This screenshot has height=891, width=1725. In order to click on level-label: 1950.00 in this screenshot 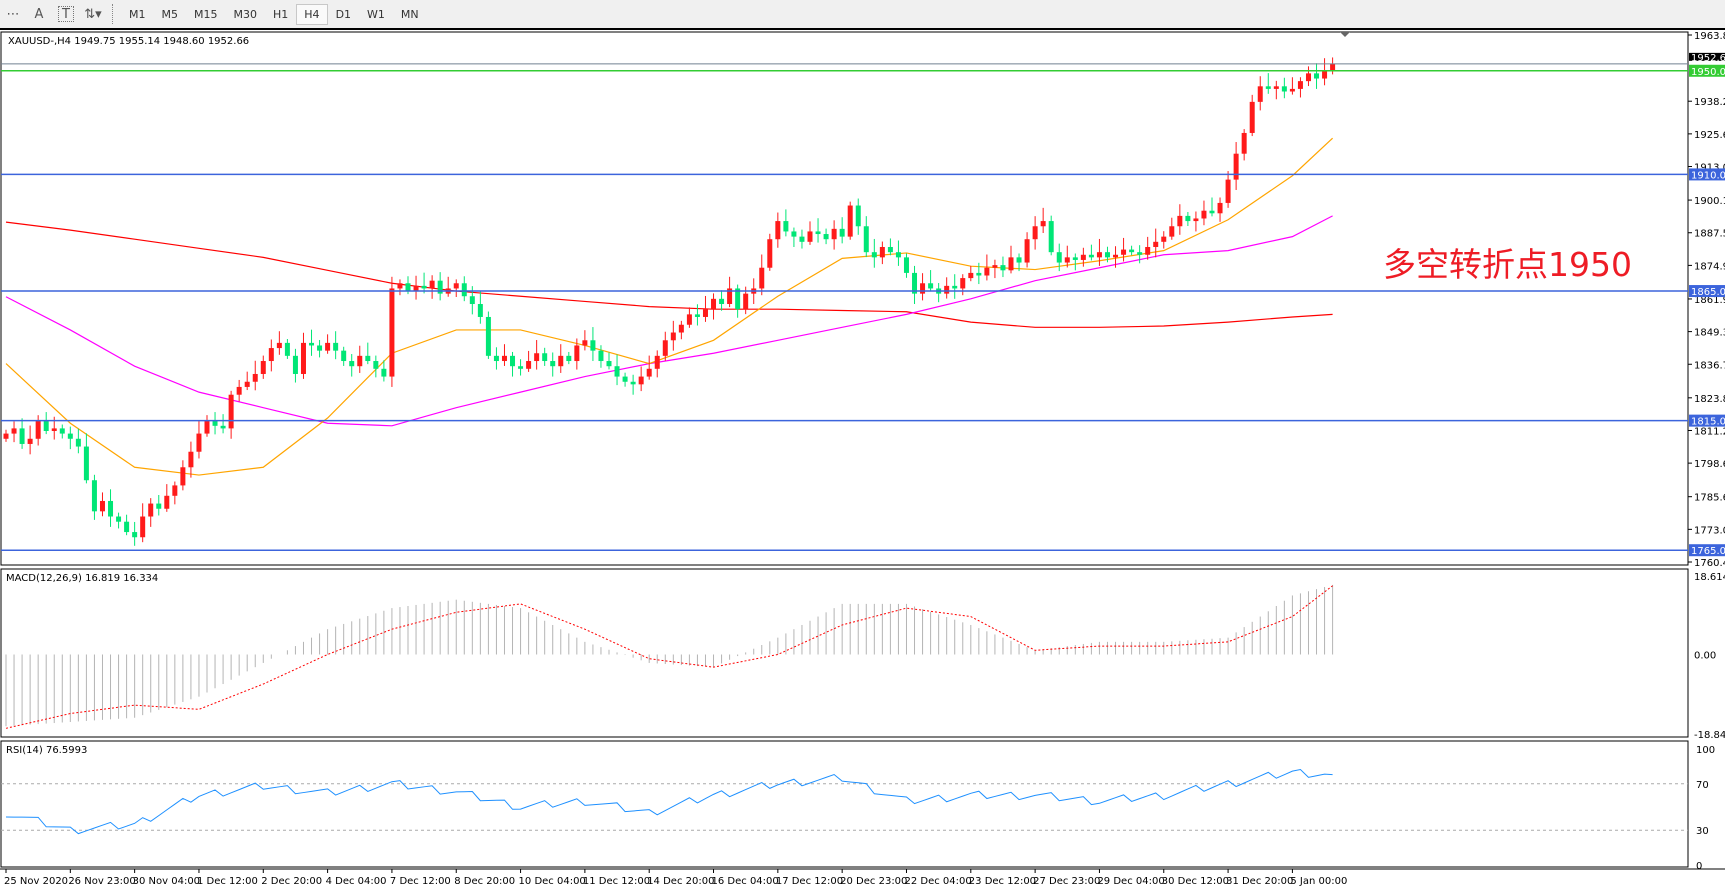, I will do `click(1708, 72)`.